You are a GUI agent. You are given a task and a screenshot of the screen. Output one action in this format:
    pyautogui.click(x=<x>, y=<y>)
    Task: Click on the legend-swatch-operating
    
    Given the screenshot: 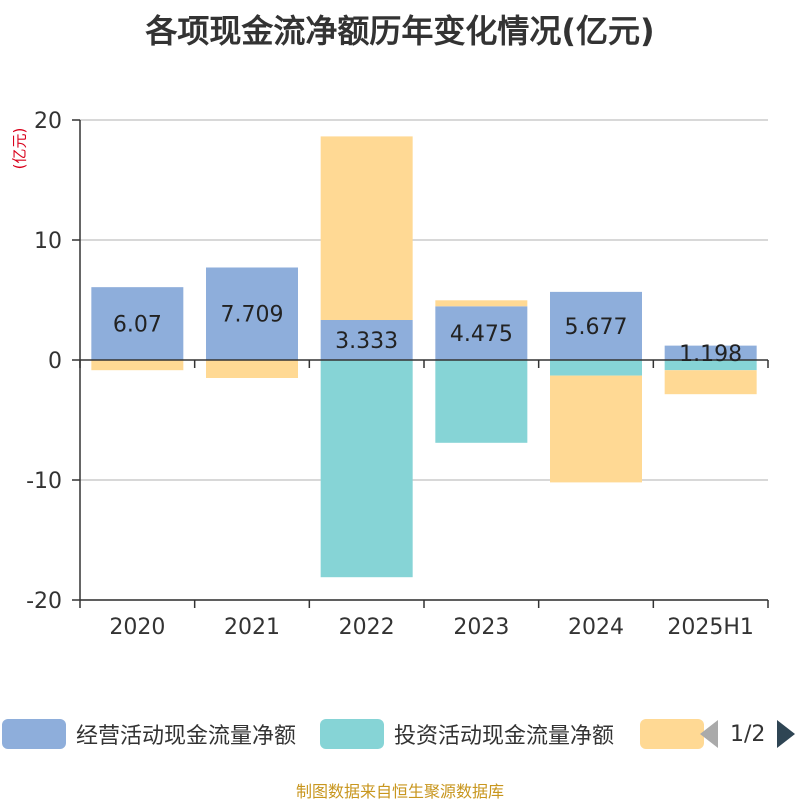 What is the action you would take?
    pyautogui.click(x=34, y=734)
    